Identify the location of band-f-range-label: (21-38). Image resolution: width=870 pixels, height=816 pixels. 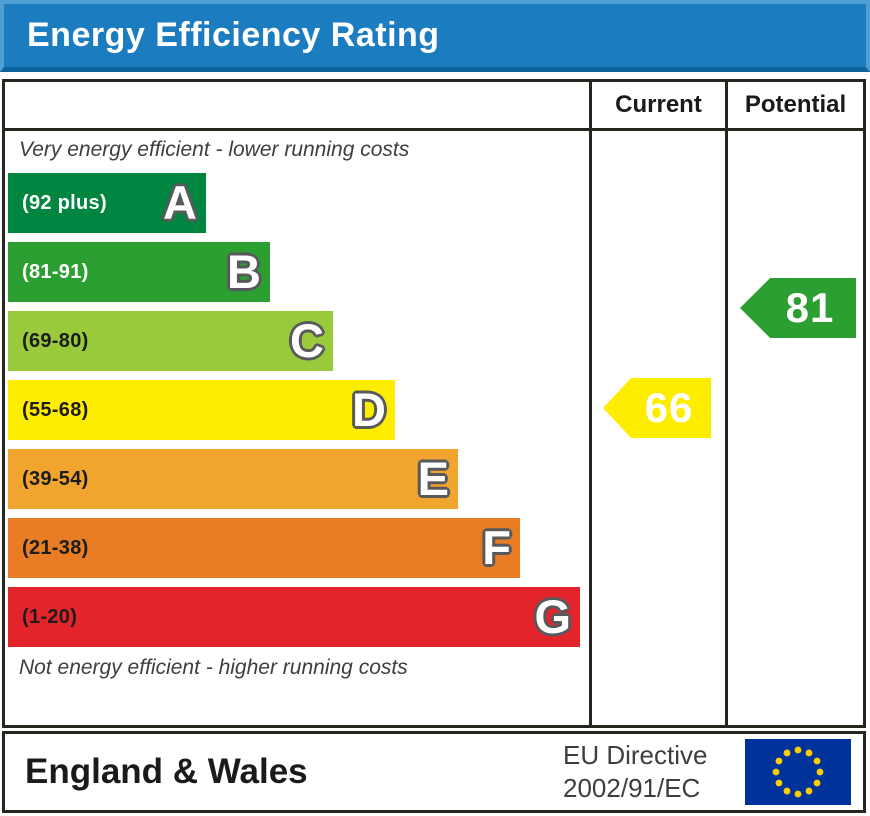
(55, 547).